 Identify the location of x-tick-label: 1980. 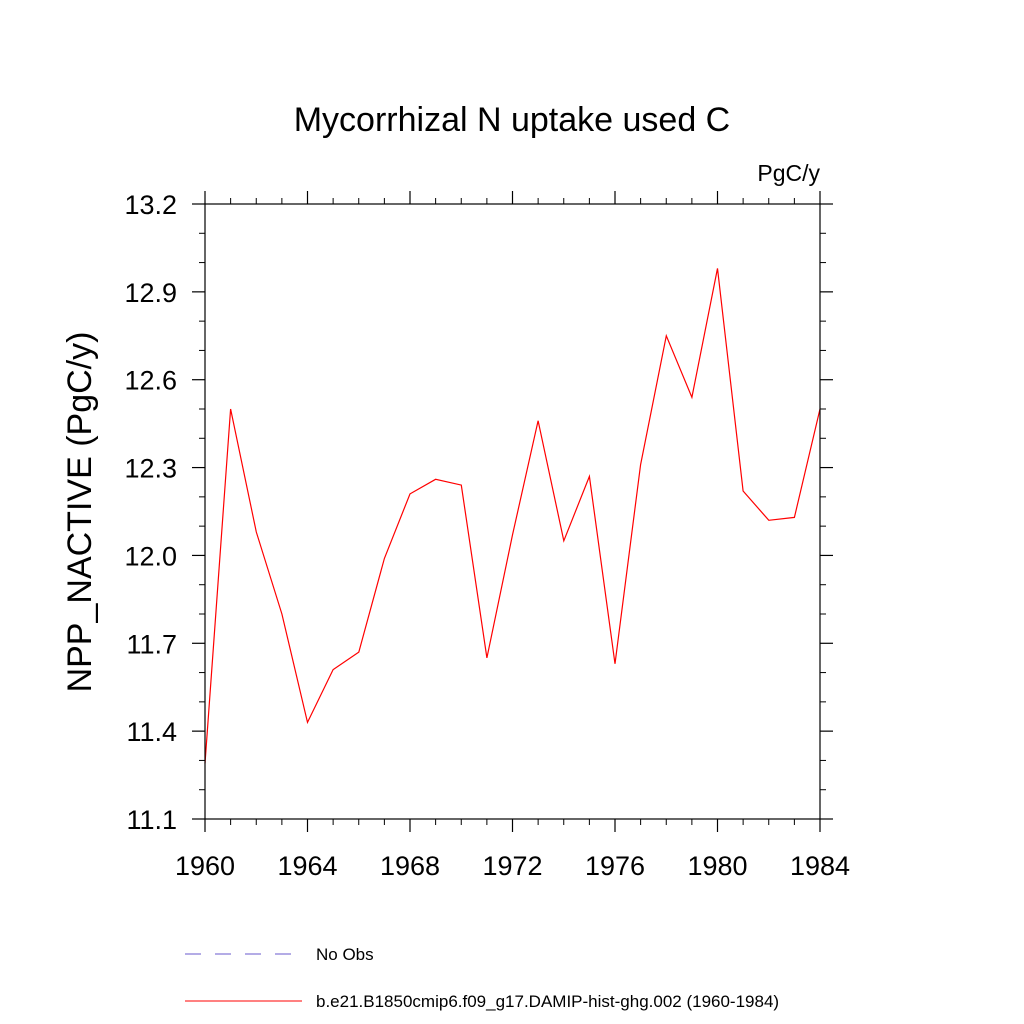
(717, 866).